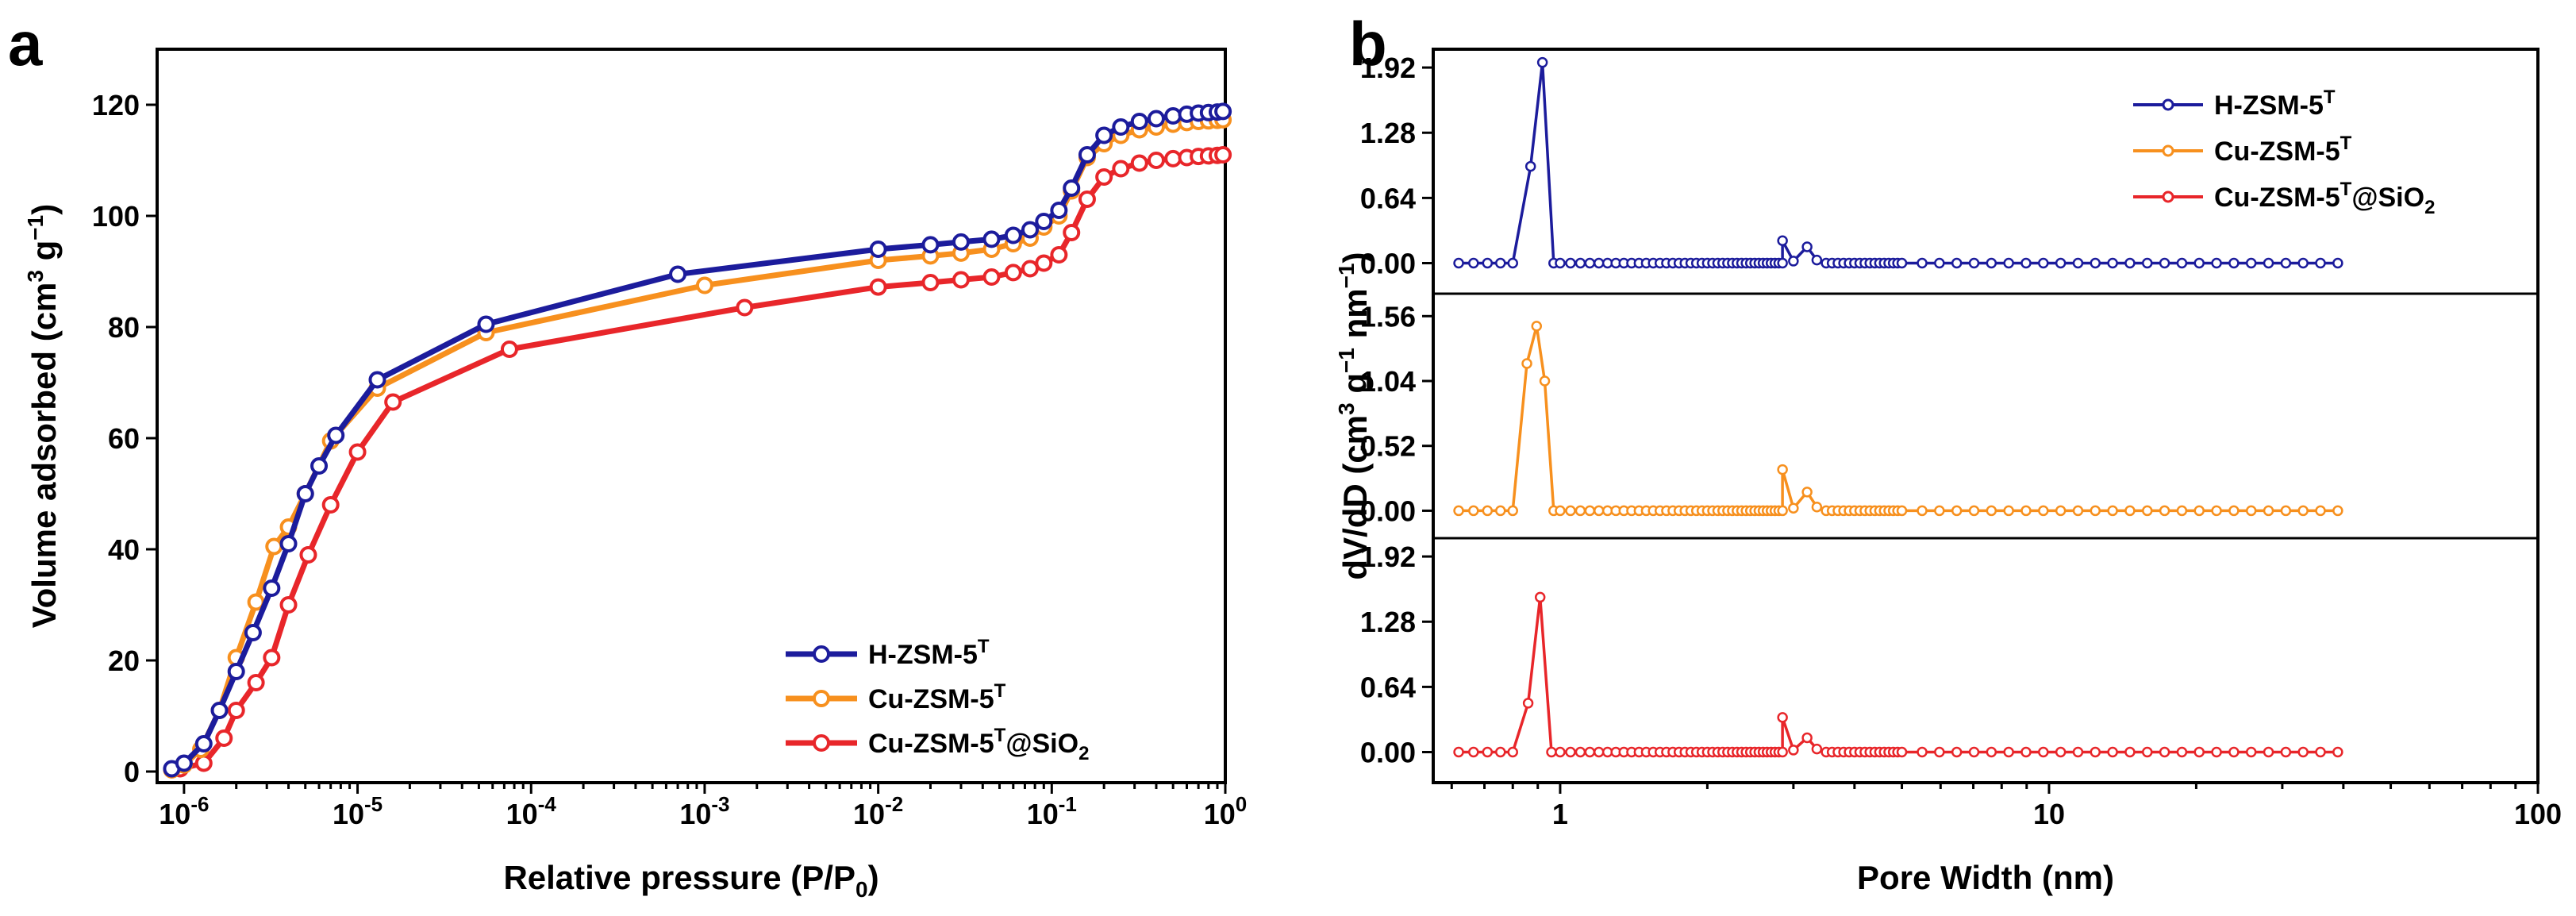 The height and width of the screenshot is (916, 2576). What do you see at coordinates (132, 772) in the screenshot?
I see `y-tick-label: 0` at bounding box center [132, 772].